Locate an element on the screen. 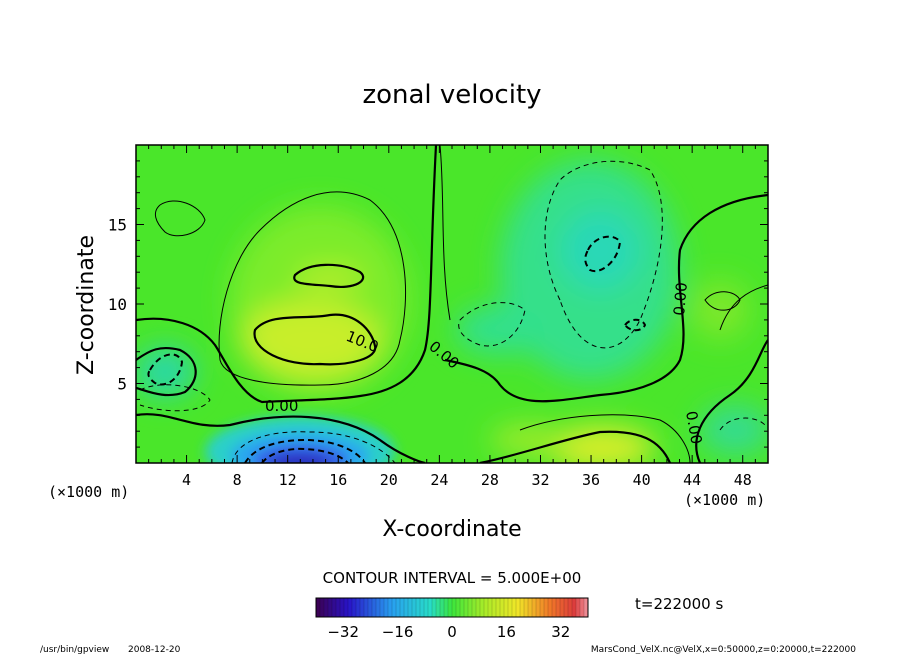 This screenshot has width=904, height=654. x-tick-label: 20 is located at coordinates (389, 480).